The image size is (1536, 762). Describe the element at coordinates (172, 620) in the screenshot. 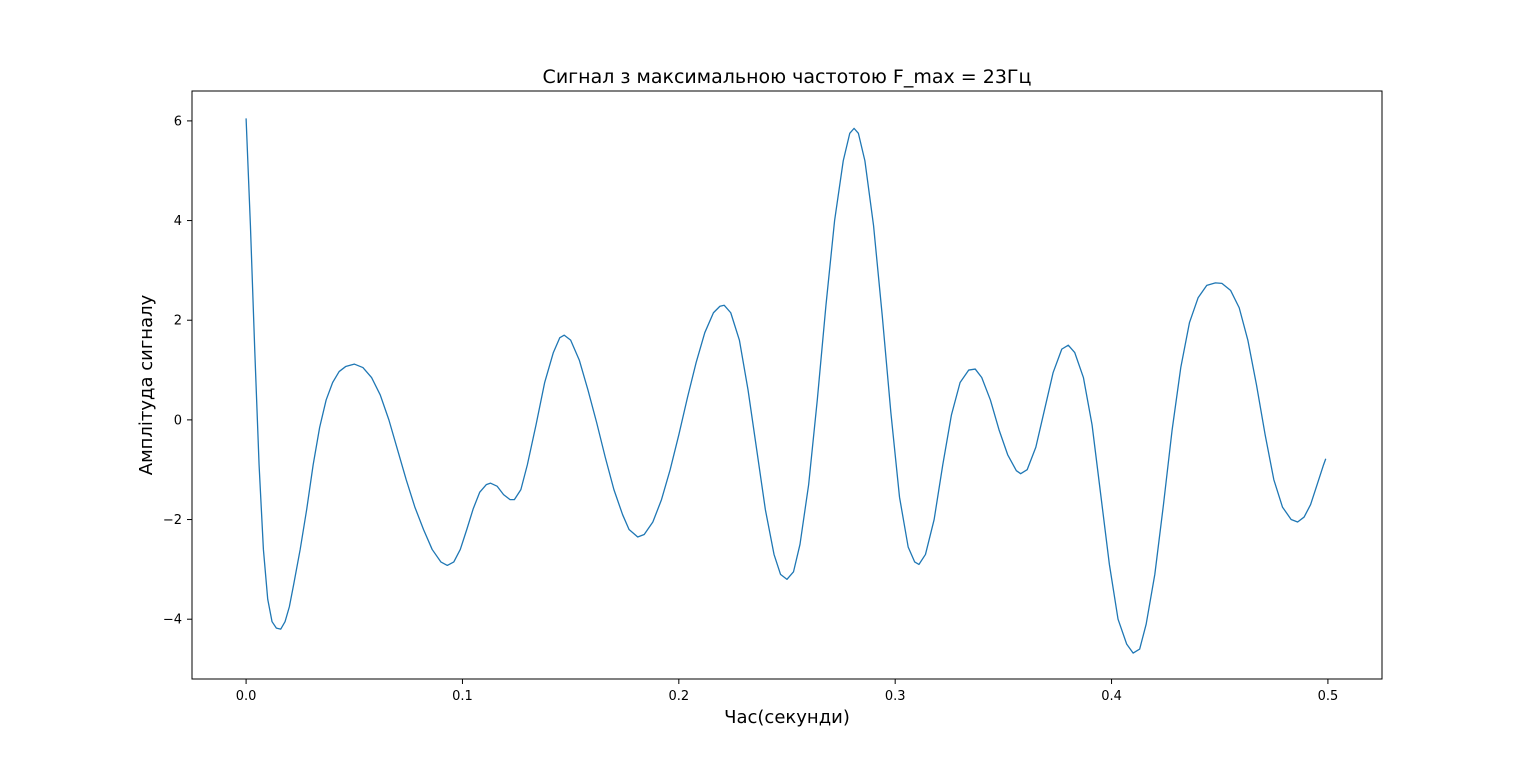

I see `y-tick-label: −4` at that location.